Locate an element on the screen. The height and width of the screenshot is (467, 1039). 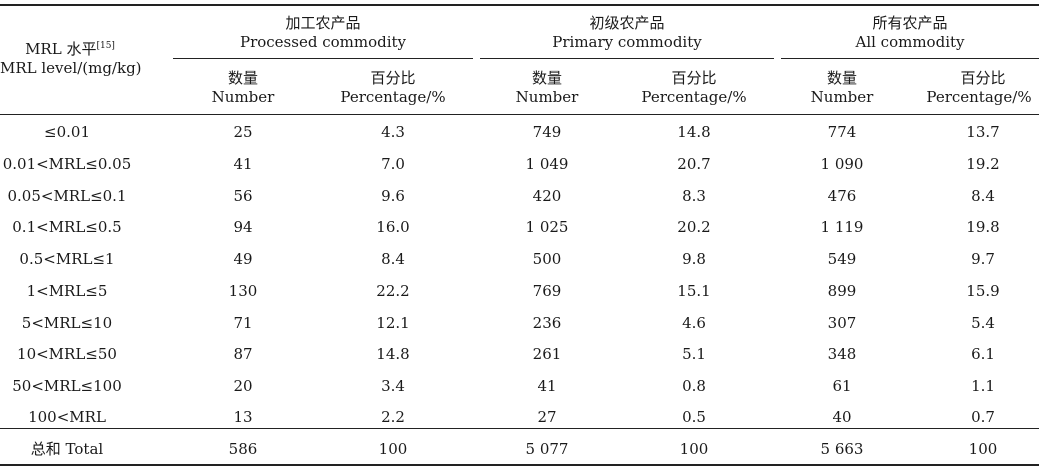
total-all-number: 5 663 is located at coordinates (842, 449).